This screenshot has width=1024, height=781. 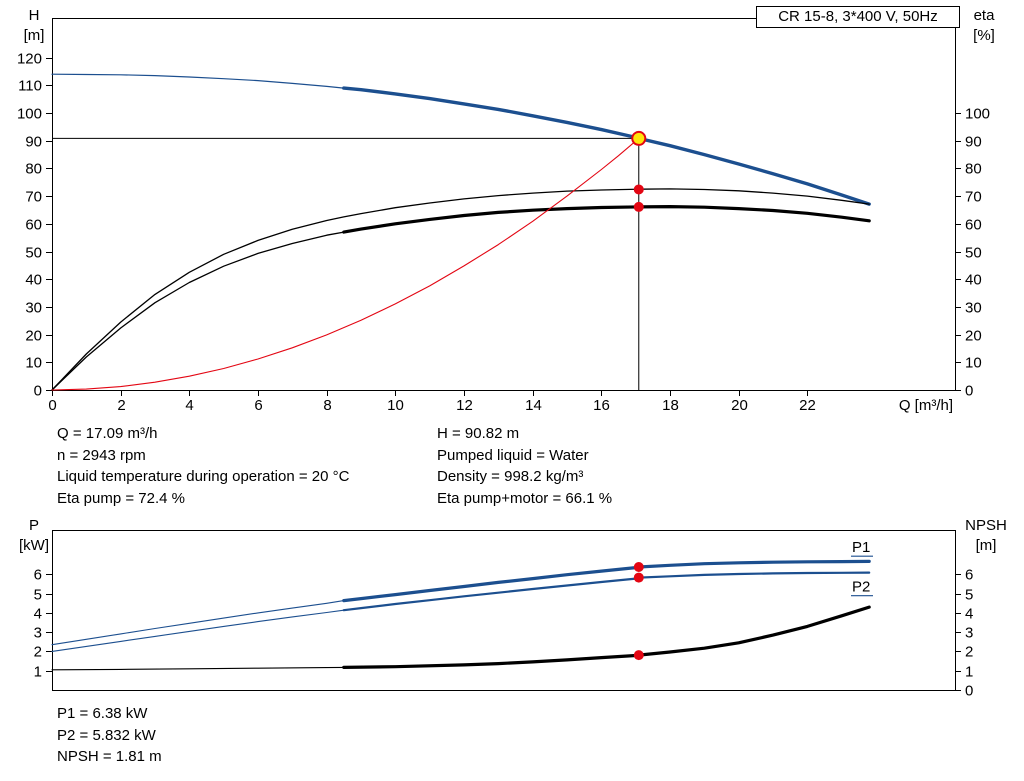 I want to click on p2-value: P2 = 5.832 kW, so click(x=106, y=735).